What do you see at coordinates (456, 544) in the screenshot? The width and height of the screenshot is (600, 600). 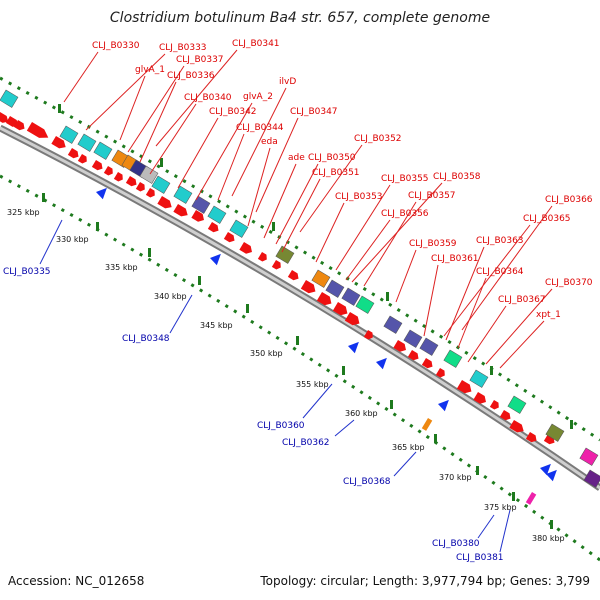 I see `gene-label: CLJ_B0380` at bounding box center [456, 544].